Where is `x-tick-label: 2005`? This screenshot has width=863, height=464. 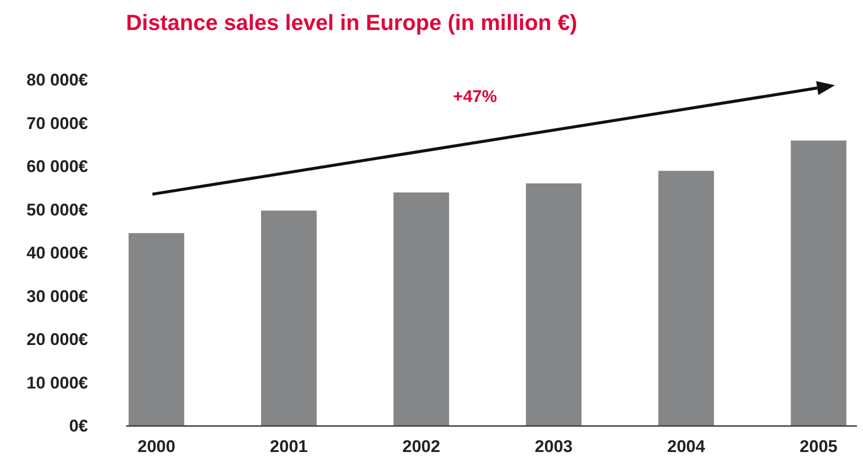 x-tick-label: 2005 is located at coordinates (819, 446).